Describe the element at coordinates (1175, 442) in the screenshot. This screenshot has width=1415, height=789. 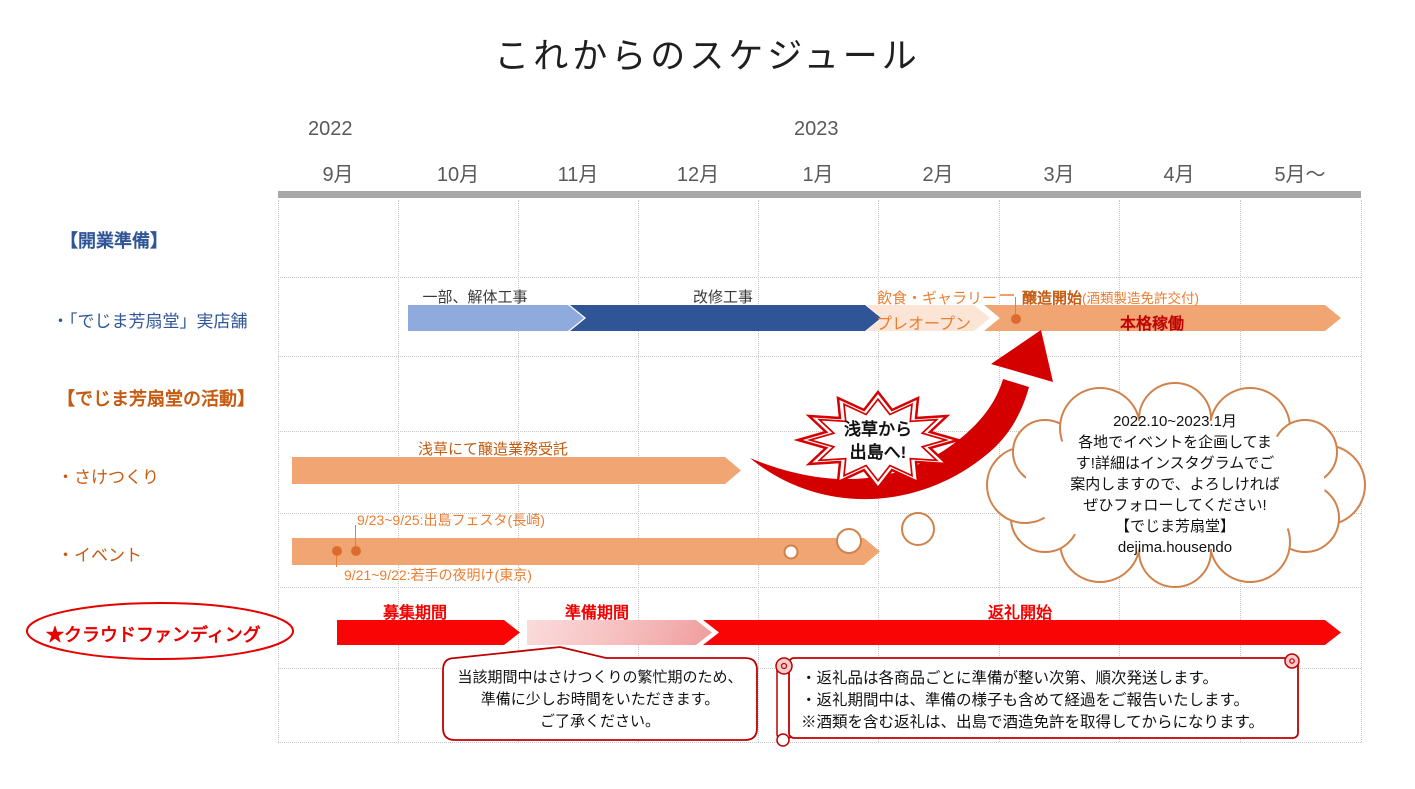
I see `cloud-line: 各地でイベントを企画してま` at that location.